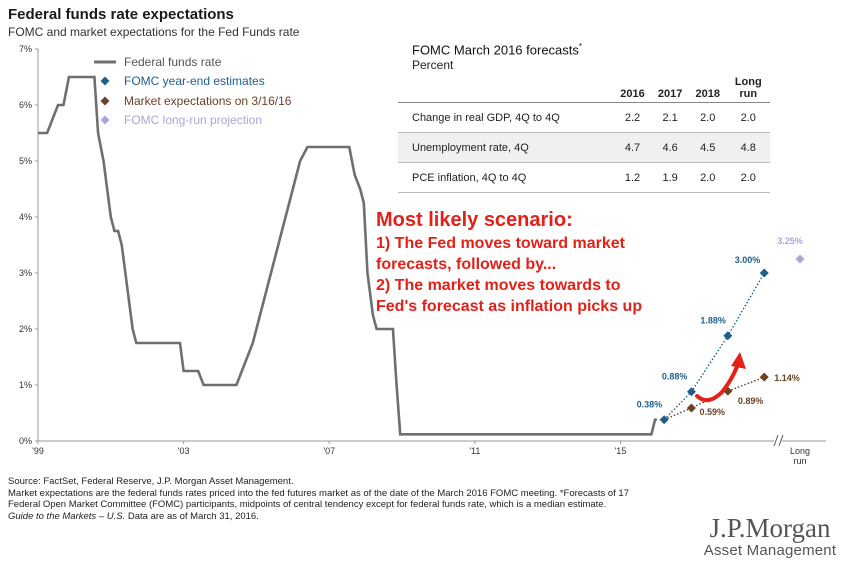 Image resolution: width=846 pixels, height=571 pixels. Describe the element at coordinates (25, 273) in the screenshot. I see `y-tick-label: 3%` at that location.